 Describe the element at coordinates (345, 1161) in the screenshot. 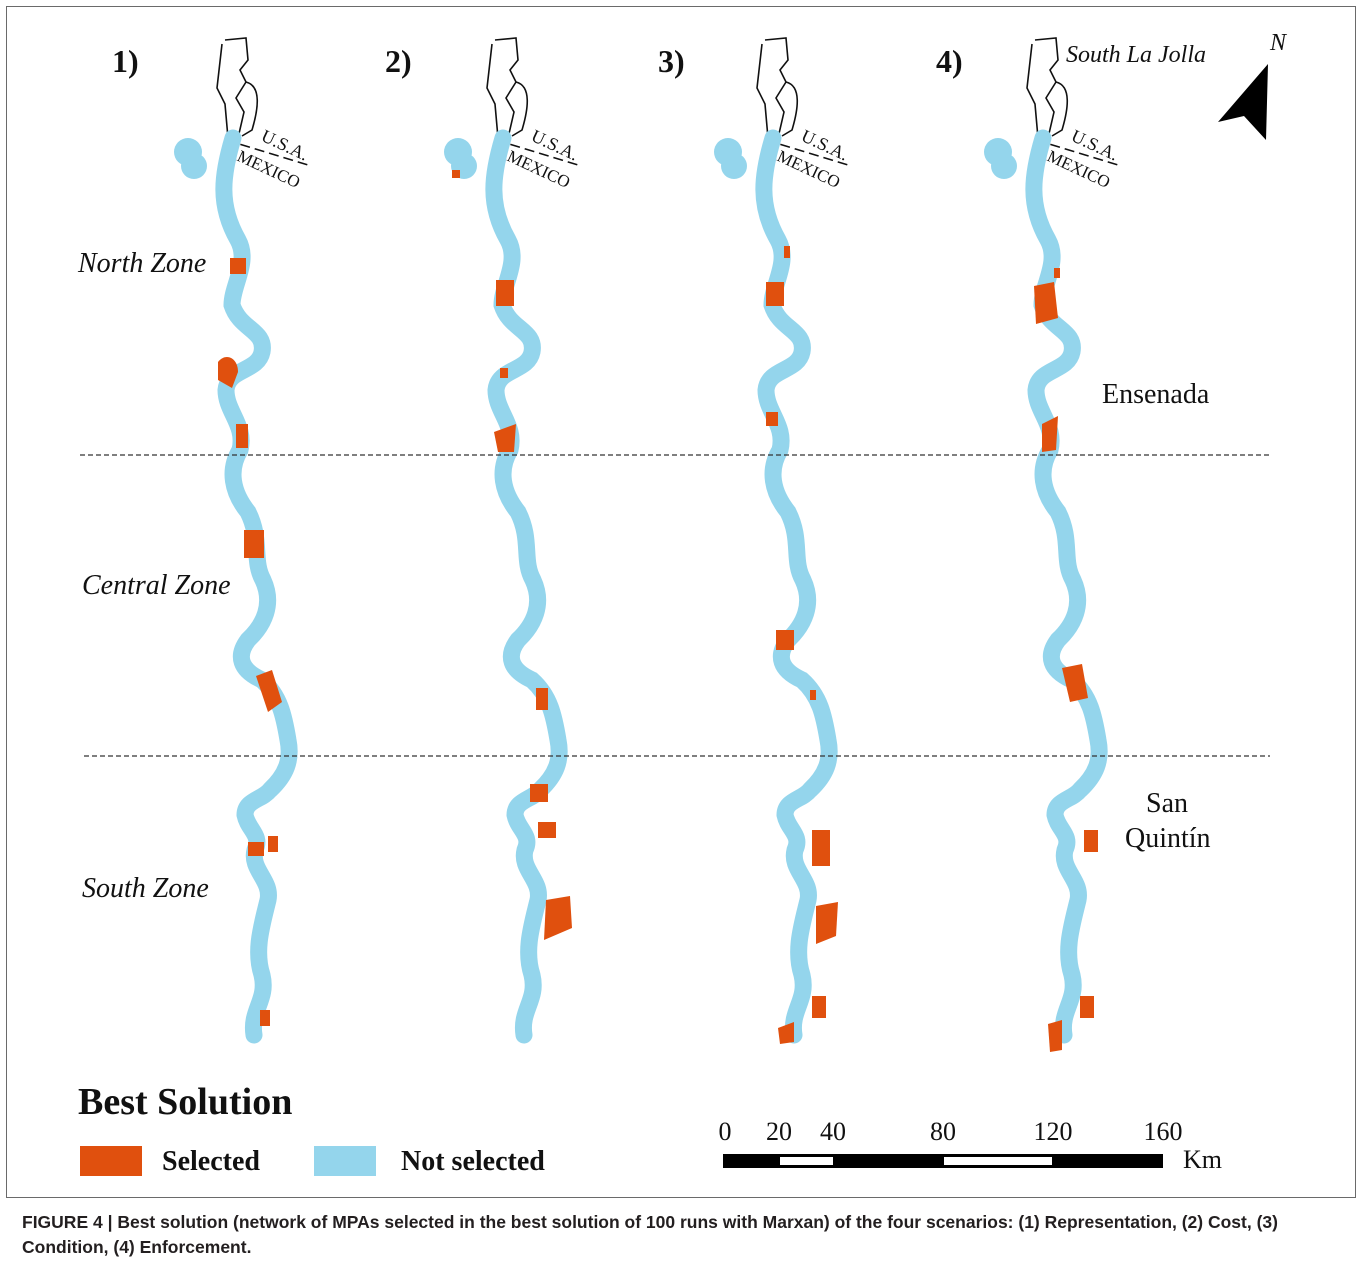

I see `legend-swatch-not-selected` at that location.